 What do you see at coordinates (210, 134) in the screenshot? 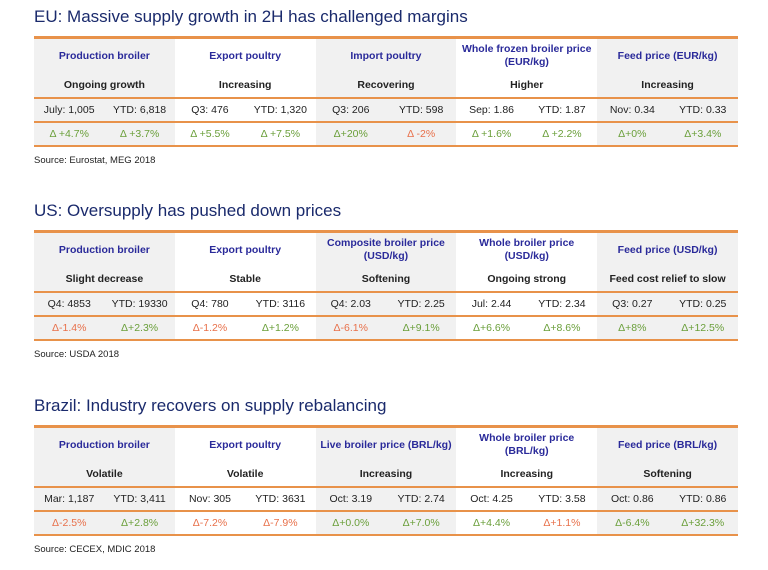
I see `delta-cell: Δ +5.5%` at bounding box center [210, 134].